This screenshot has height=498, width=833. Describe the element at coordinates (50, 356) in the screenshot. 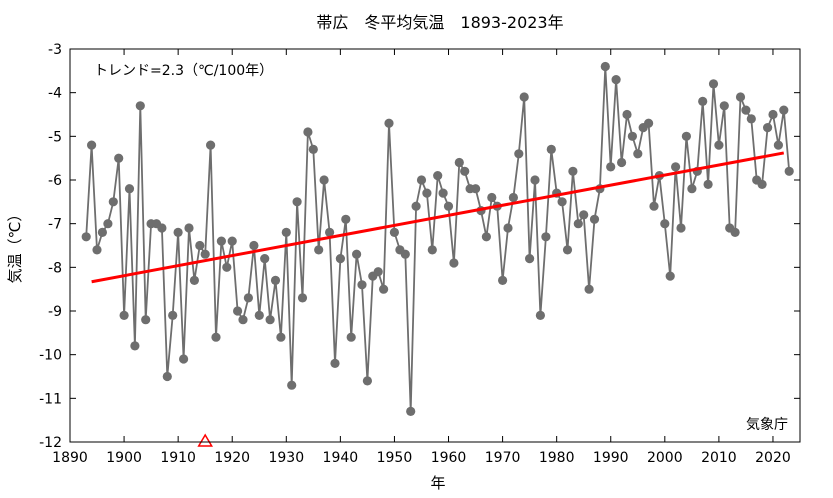

I see `y-tick-label: -10` at that location.